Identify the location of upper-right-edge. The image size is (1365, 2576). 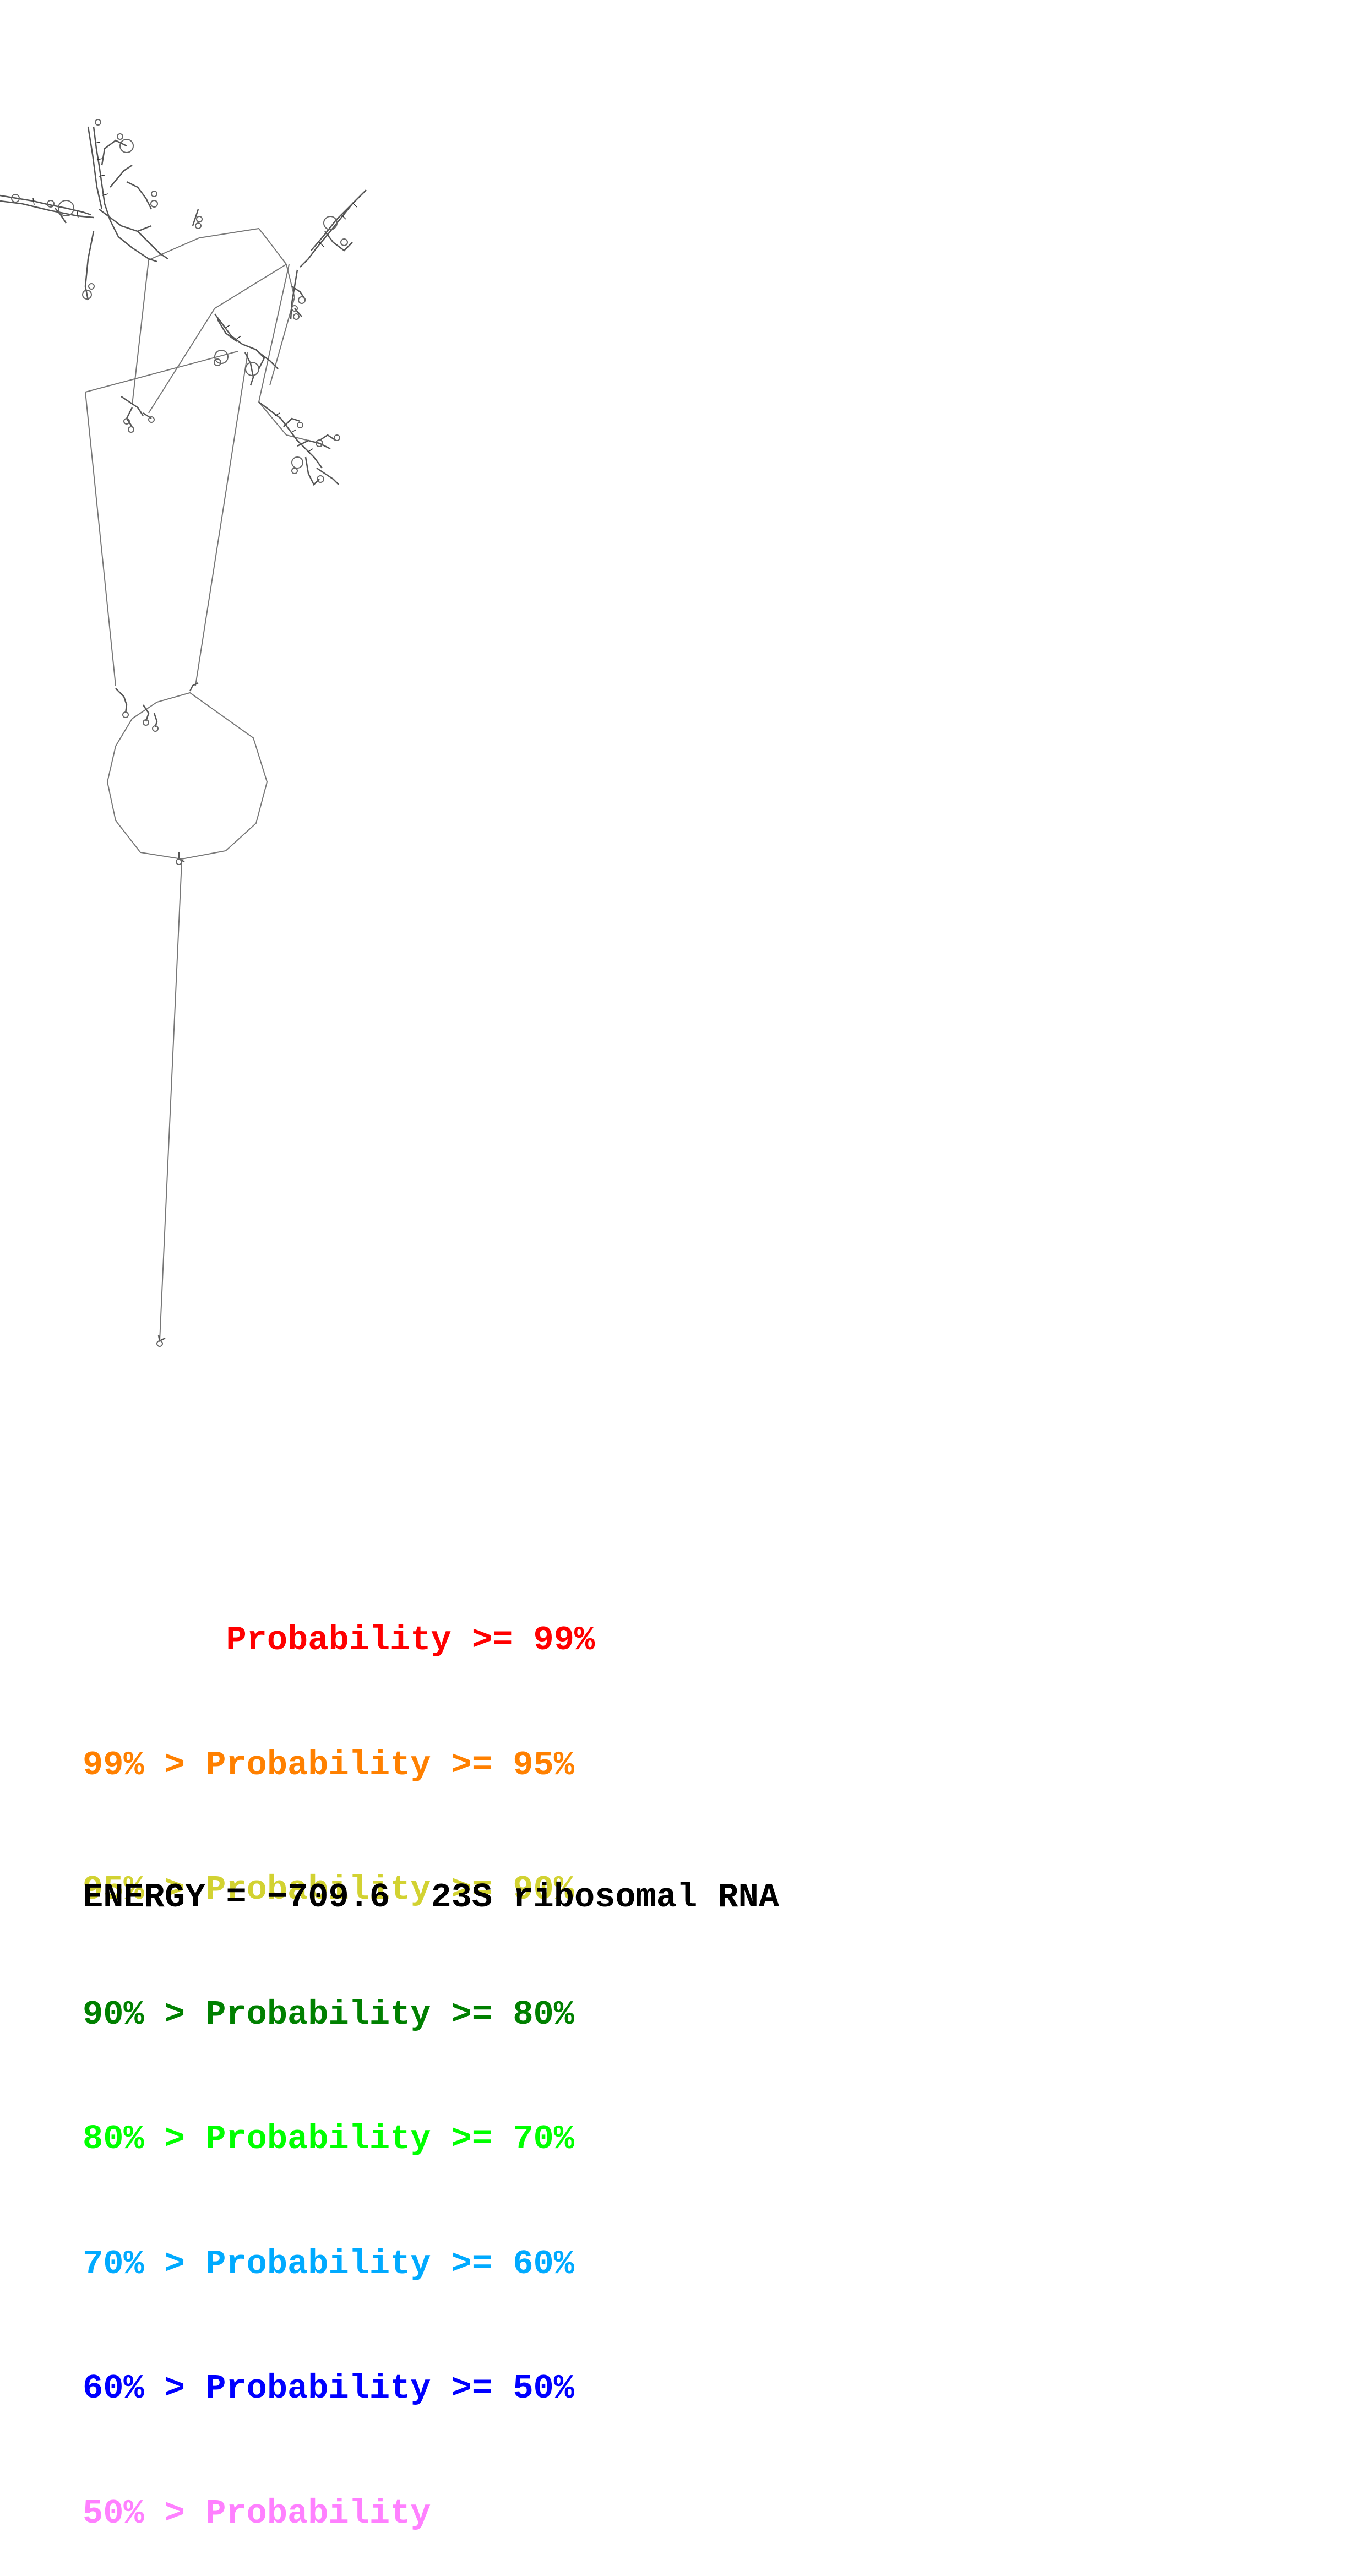
(283, 352).